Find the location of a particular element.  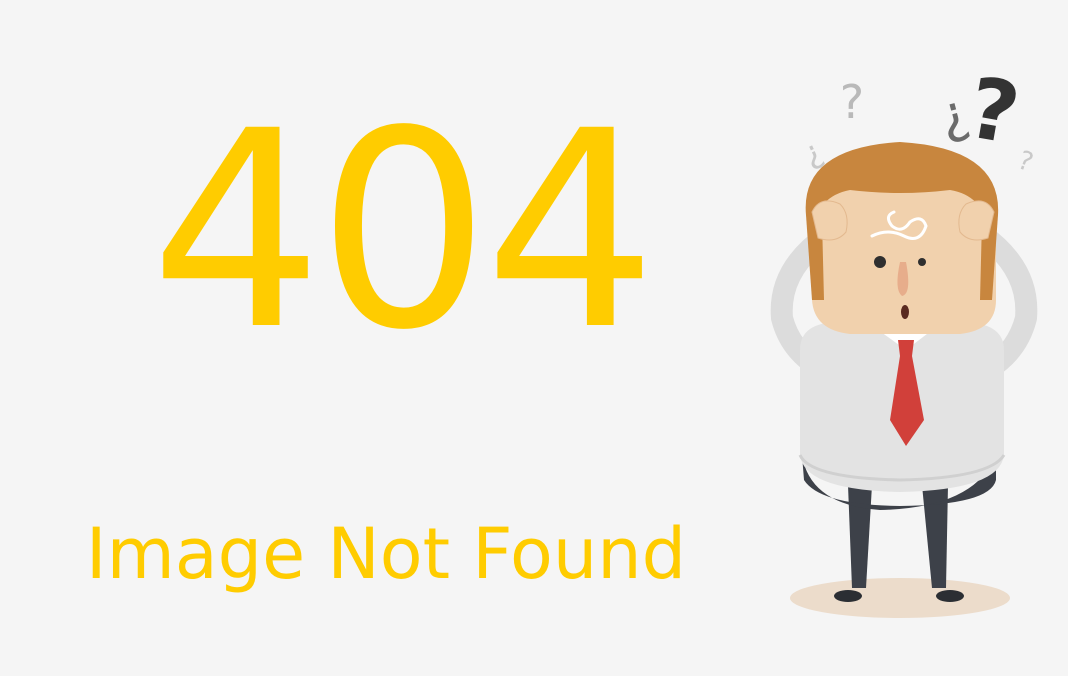

floor-shadow is located at coordinates (900, 598).